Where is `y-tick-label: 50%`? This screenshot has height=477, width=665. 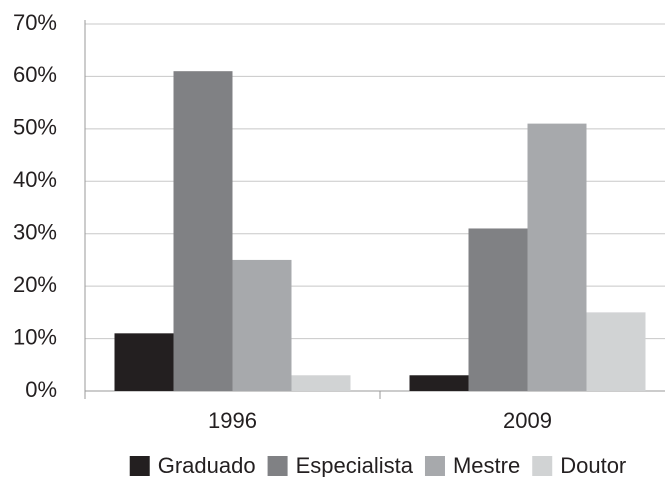 y-tick-label: 50% is located at coordinates (35, 127).